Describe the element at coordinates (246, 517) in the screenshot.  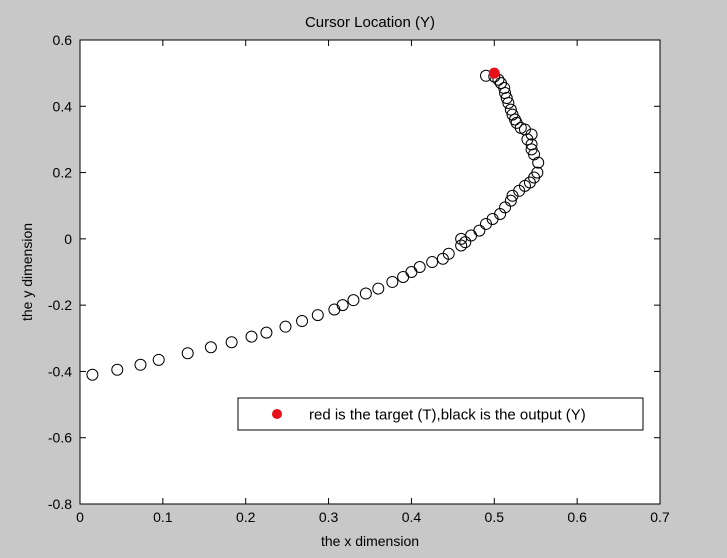
I see `x-tick-label: 0.2` at that location.